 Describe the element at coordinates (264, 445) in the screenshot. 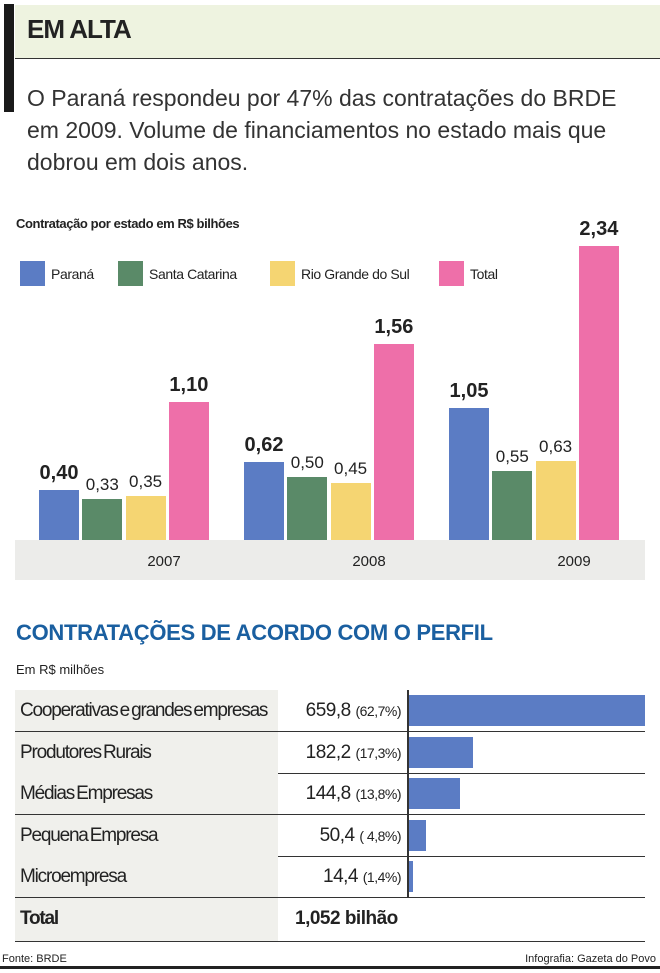

I see `data-label: 0,62` at that location.